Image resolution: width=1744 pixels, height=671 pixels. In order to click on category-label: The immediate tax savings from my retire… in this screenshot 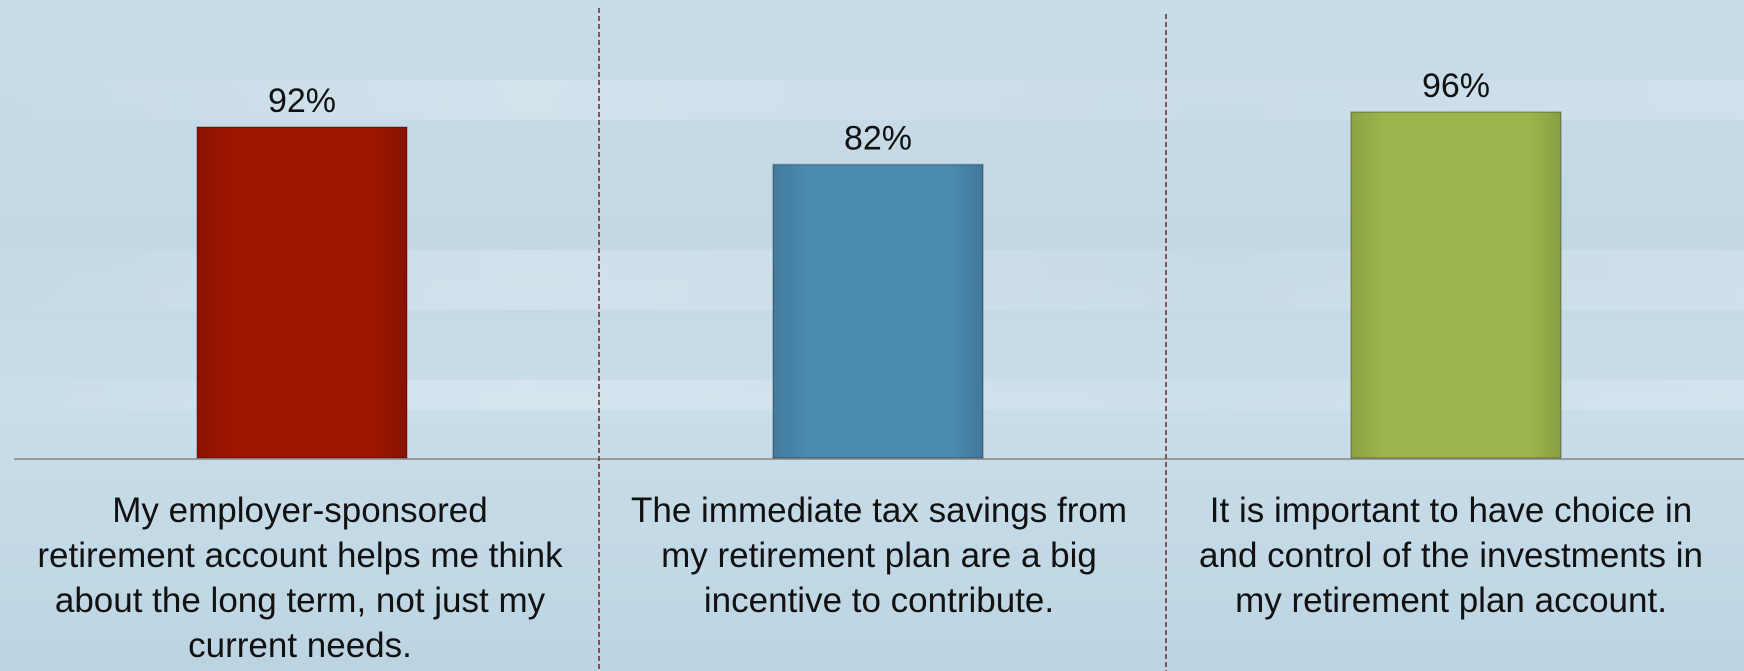, I will do `click(878, 555)`.